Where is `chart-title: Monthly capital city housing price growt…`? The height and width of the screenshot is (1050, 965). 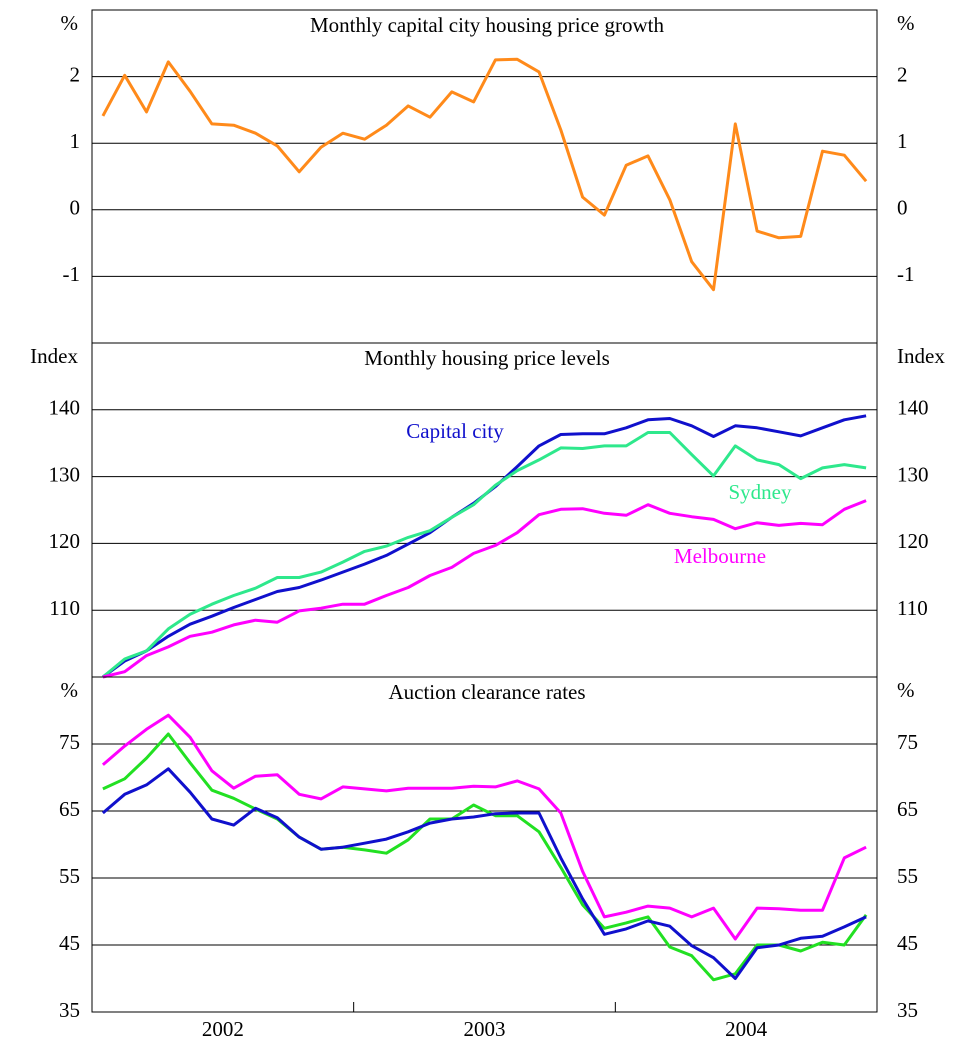
chart-title: Monthly capital city housing price growt… is located at coordinates (487, 25).